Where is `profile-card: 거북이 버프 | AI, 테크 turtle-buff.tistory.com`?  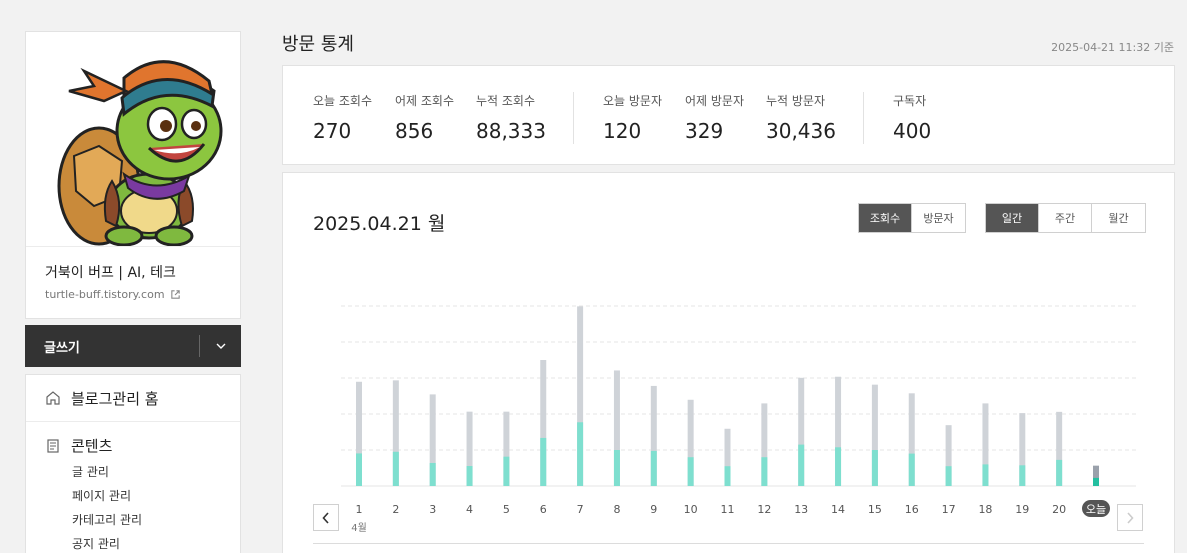 profile-card: 거북이 버프 | AI, 테크 turtle-buff.tistory.com is located at coordinates (133, 175).